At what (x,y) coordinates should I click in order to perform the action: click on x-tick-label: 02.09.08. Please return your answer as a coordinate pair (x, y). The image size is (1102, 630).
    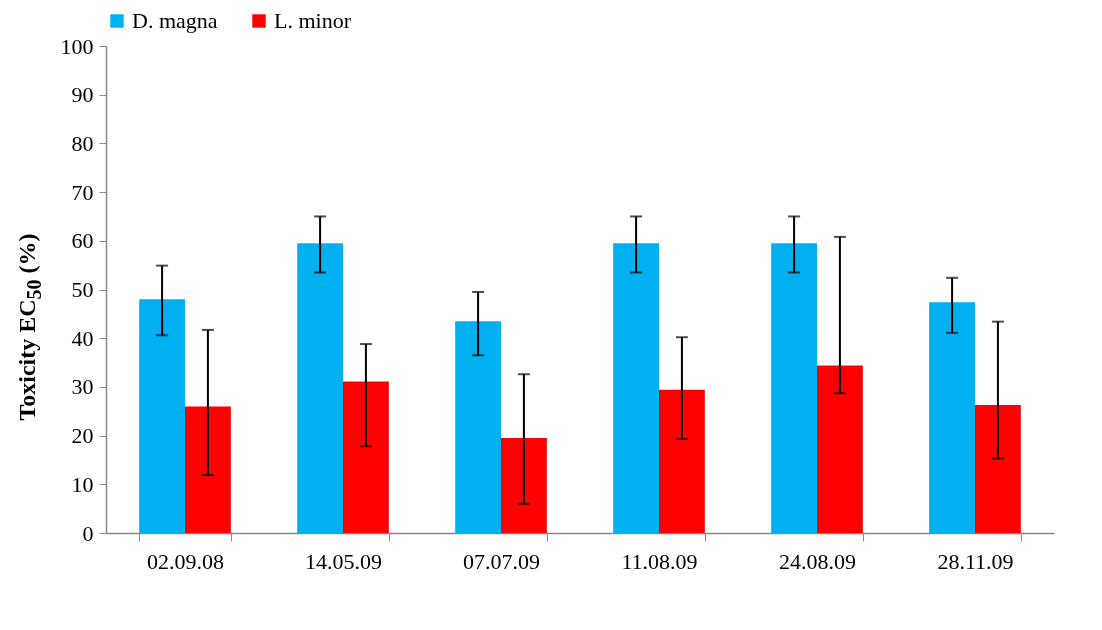
    Looking at the image, I should click on (185, 561).